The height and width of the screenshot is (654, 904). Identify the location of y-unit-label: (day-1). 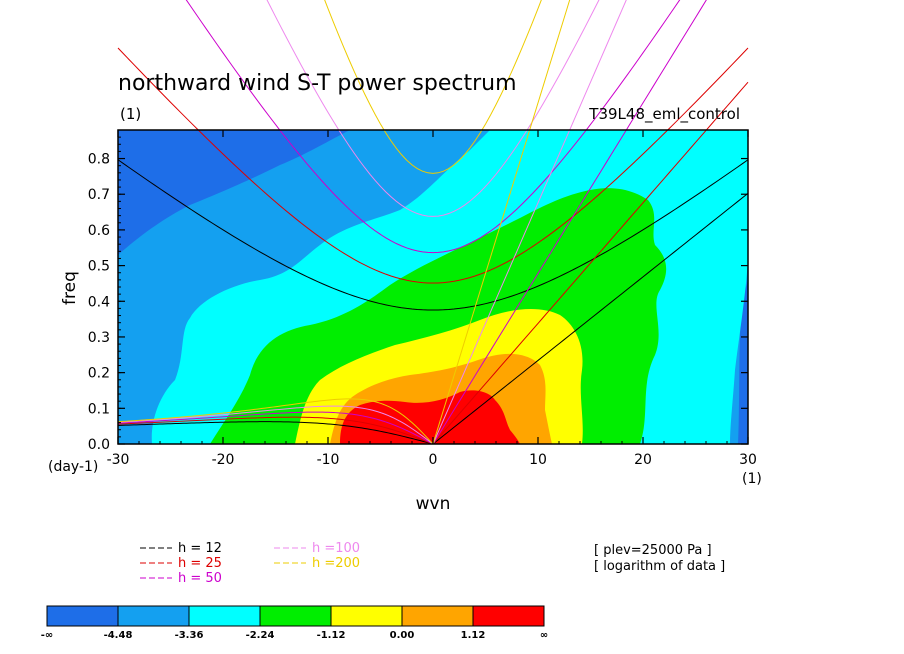
(73, 467).